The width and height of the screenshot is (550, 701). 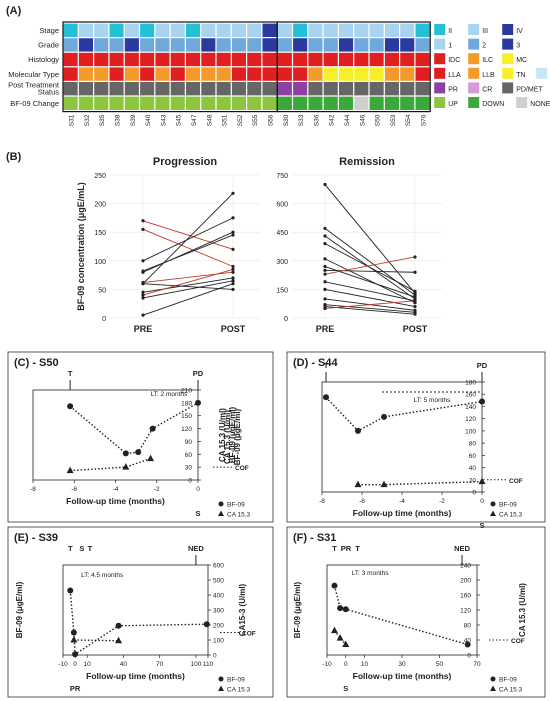 I want to click on legend-label: LLA, so click(x=454, y=75).